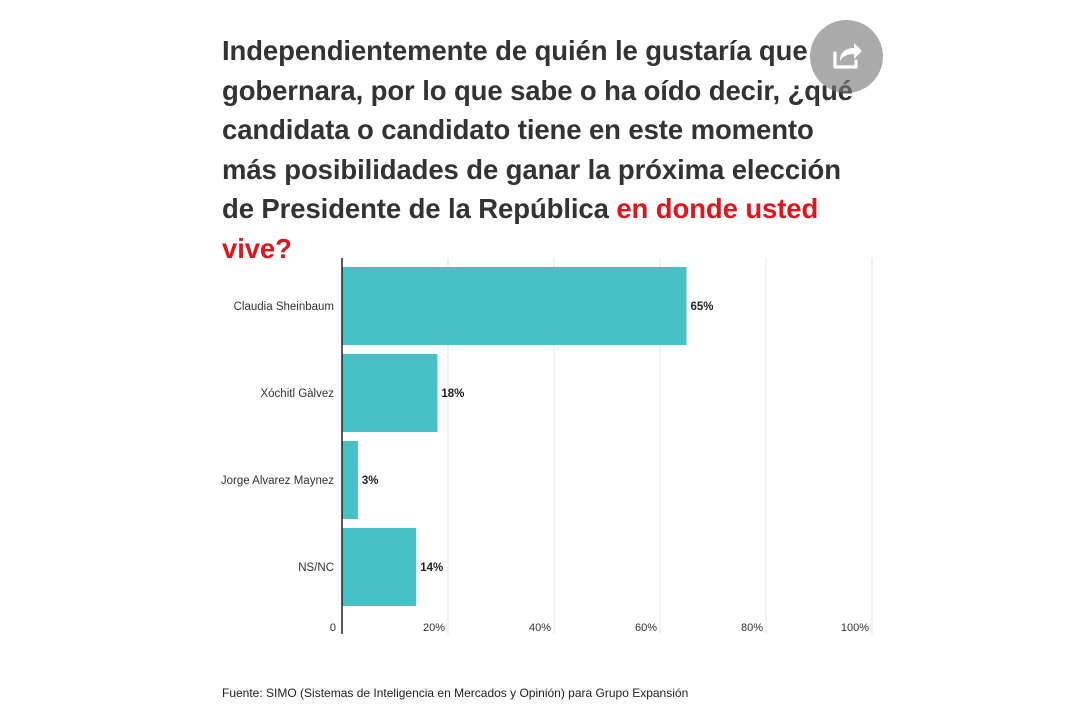 The width and height of the screenshot is (1080, 720). Describe the element at coordinates (702, 307) in the screenshot. I see `value-label: 65%` at that location.